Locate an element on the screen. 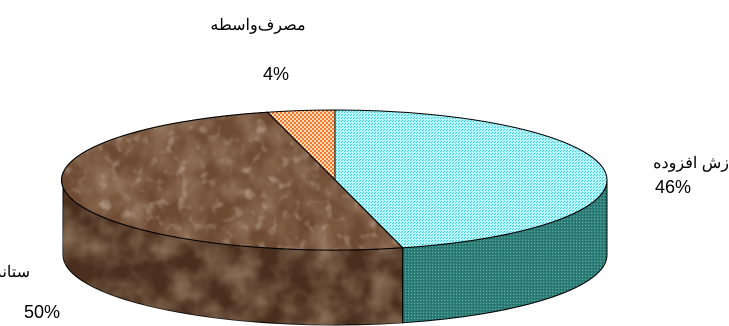 This screenshot has height=326, width=729. slice-output-label: ستانده is located at coordinates (15, 272).